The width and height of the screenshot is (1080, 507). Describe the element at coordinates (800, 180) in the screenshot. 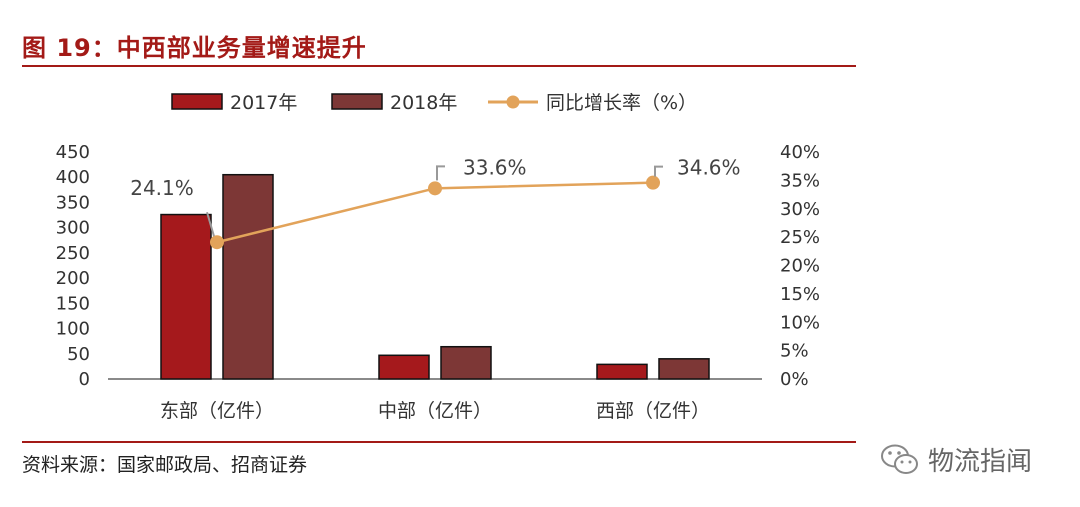

I see `y-right-tick-label: 35%` at that location.